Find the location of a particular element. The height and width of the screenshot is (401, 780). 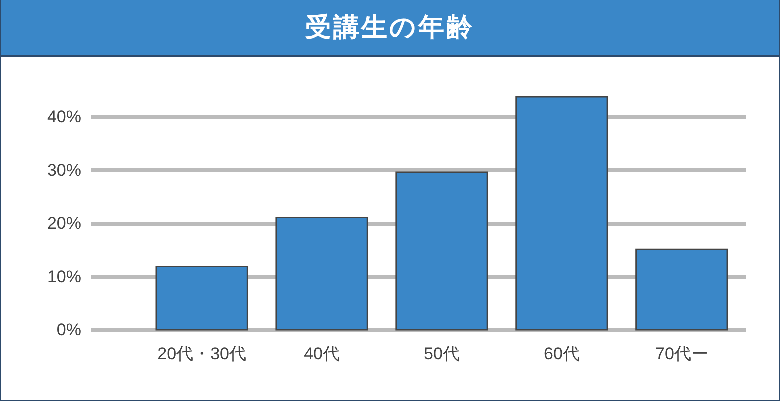

y-tick-label: 20% is located at coordinates (64, 224).